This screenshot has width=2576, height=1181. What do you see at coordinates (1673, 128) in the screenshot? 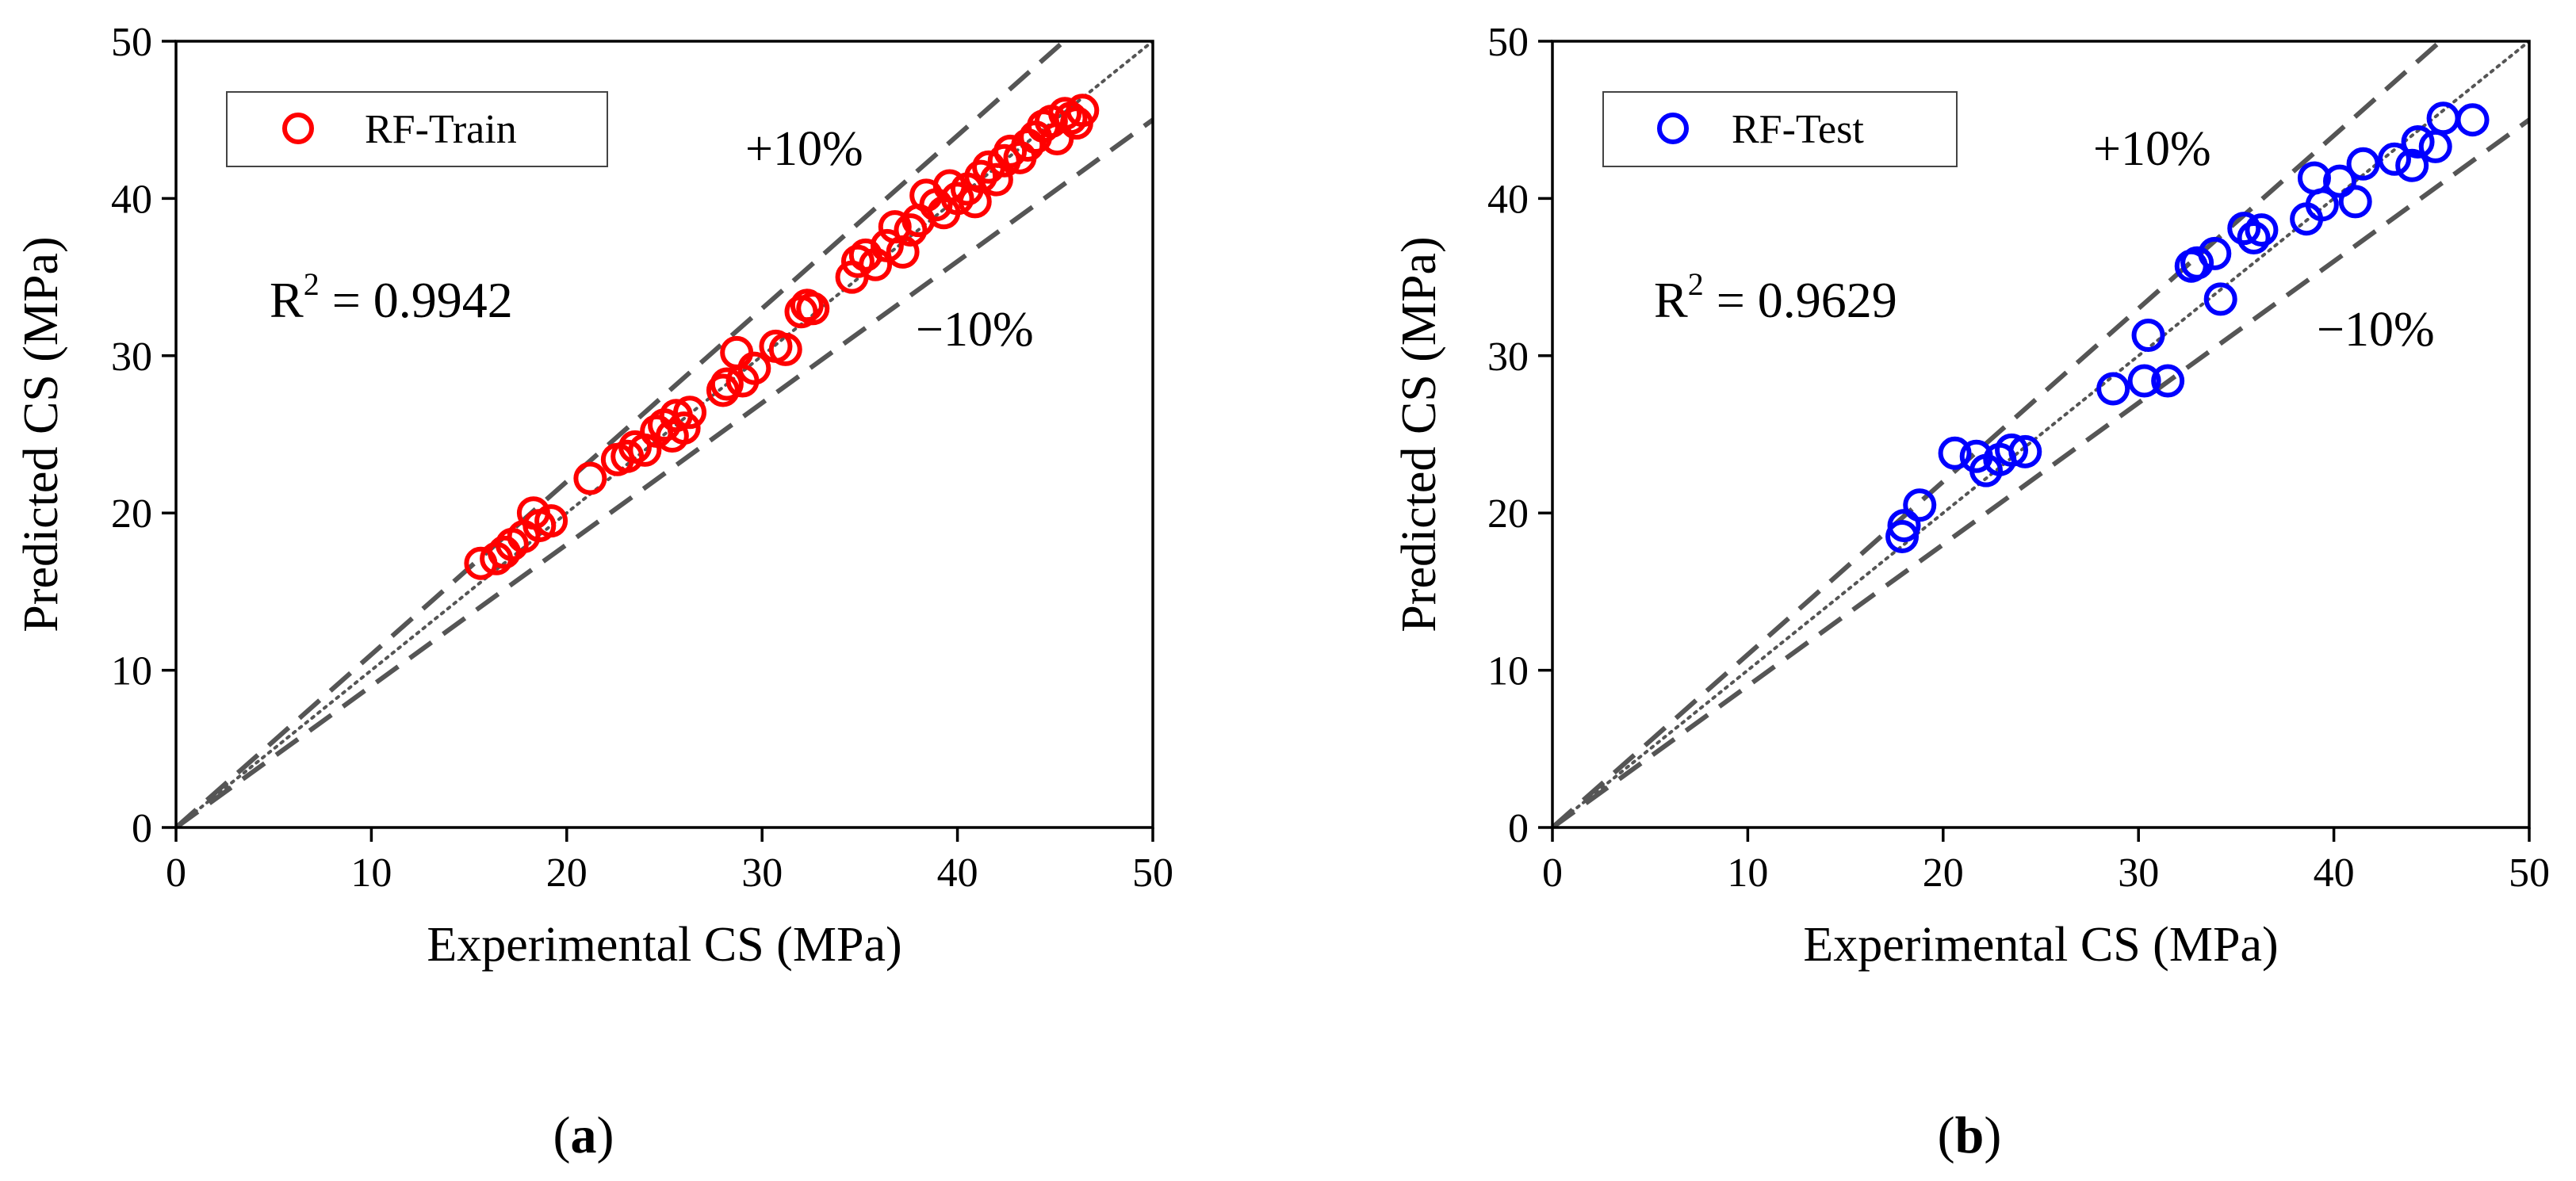
I see `legend-marker` at bounding box center [1673, 128].